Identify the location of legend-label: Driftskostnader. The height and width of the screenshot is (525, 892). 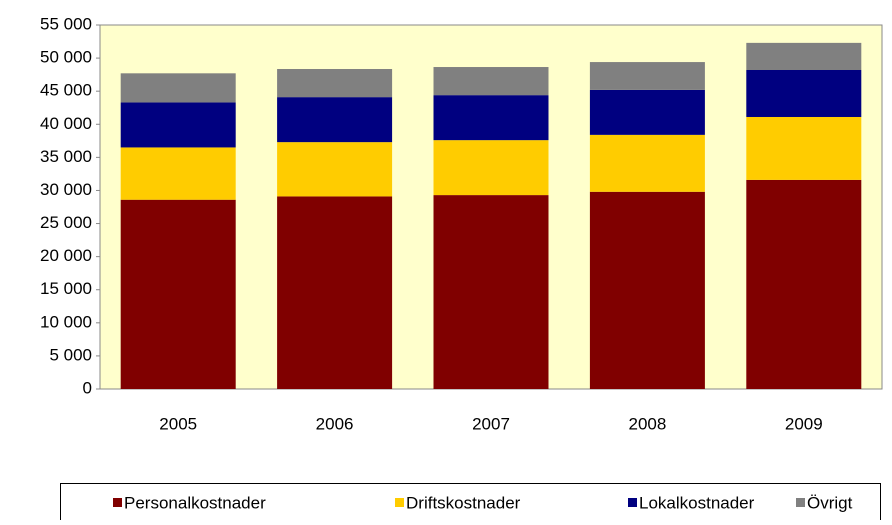
(463, 502).